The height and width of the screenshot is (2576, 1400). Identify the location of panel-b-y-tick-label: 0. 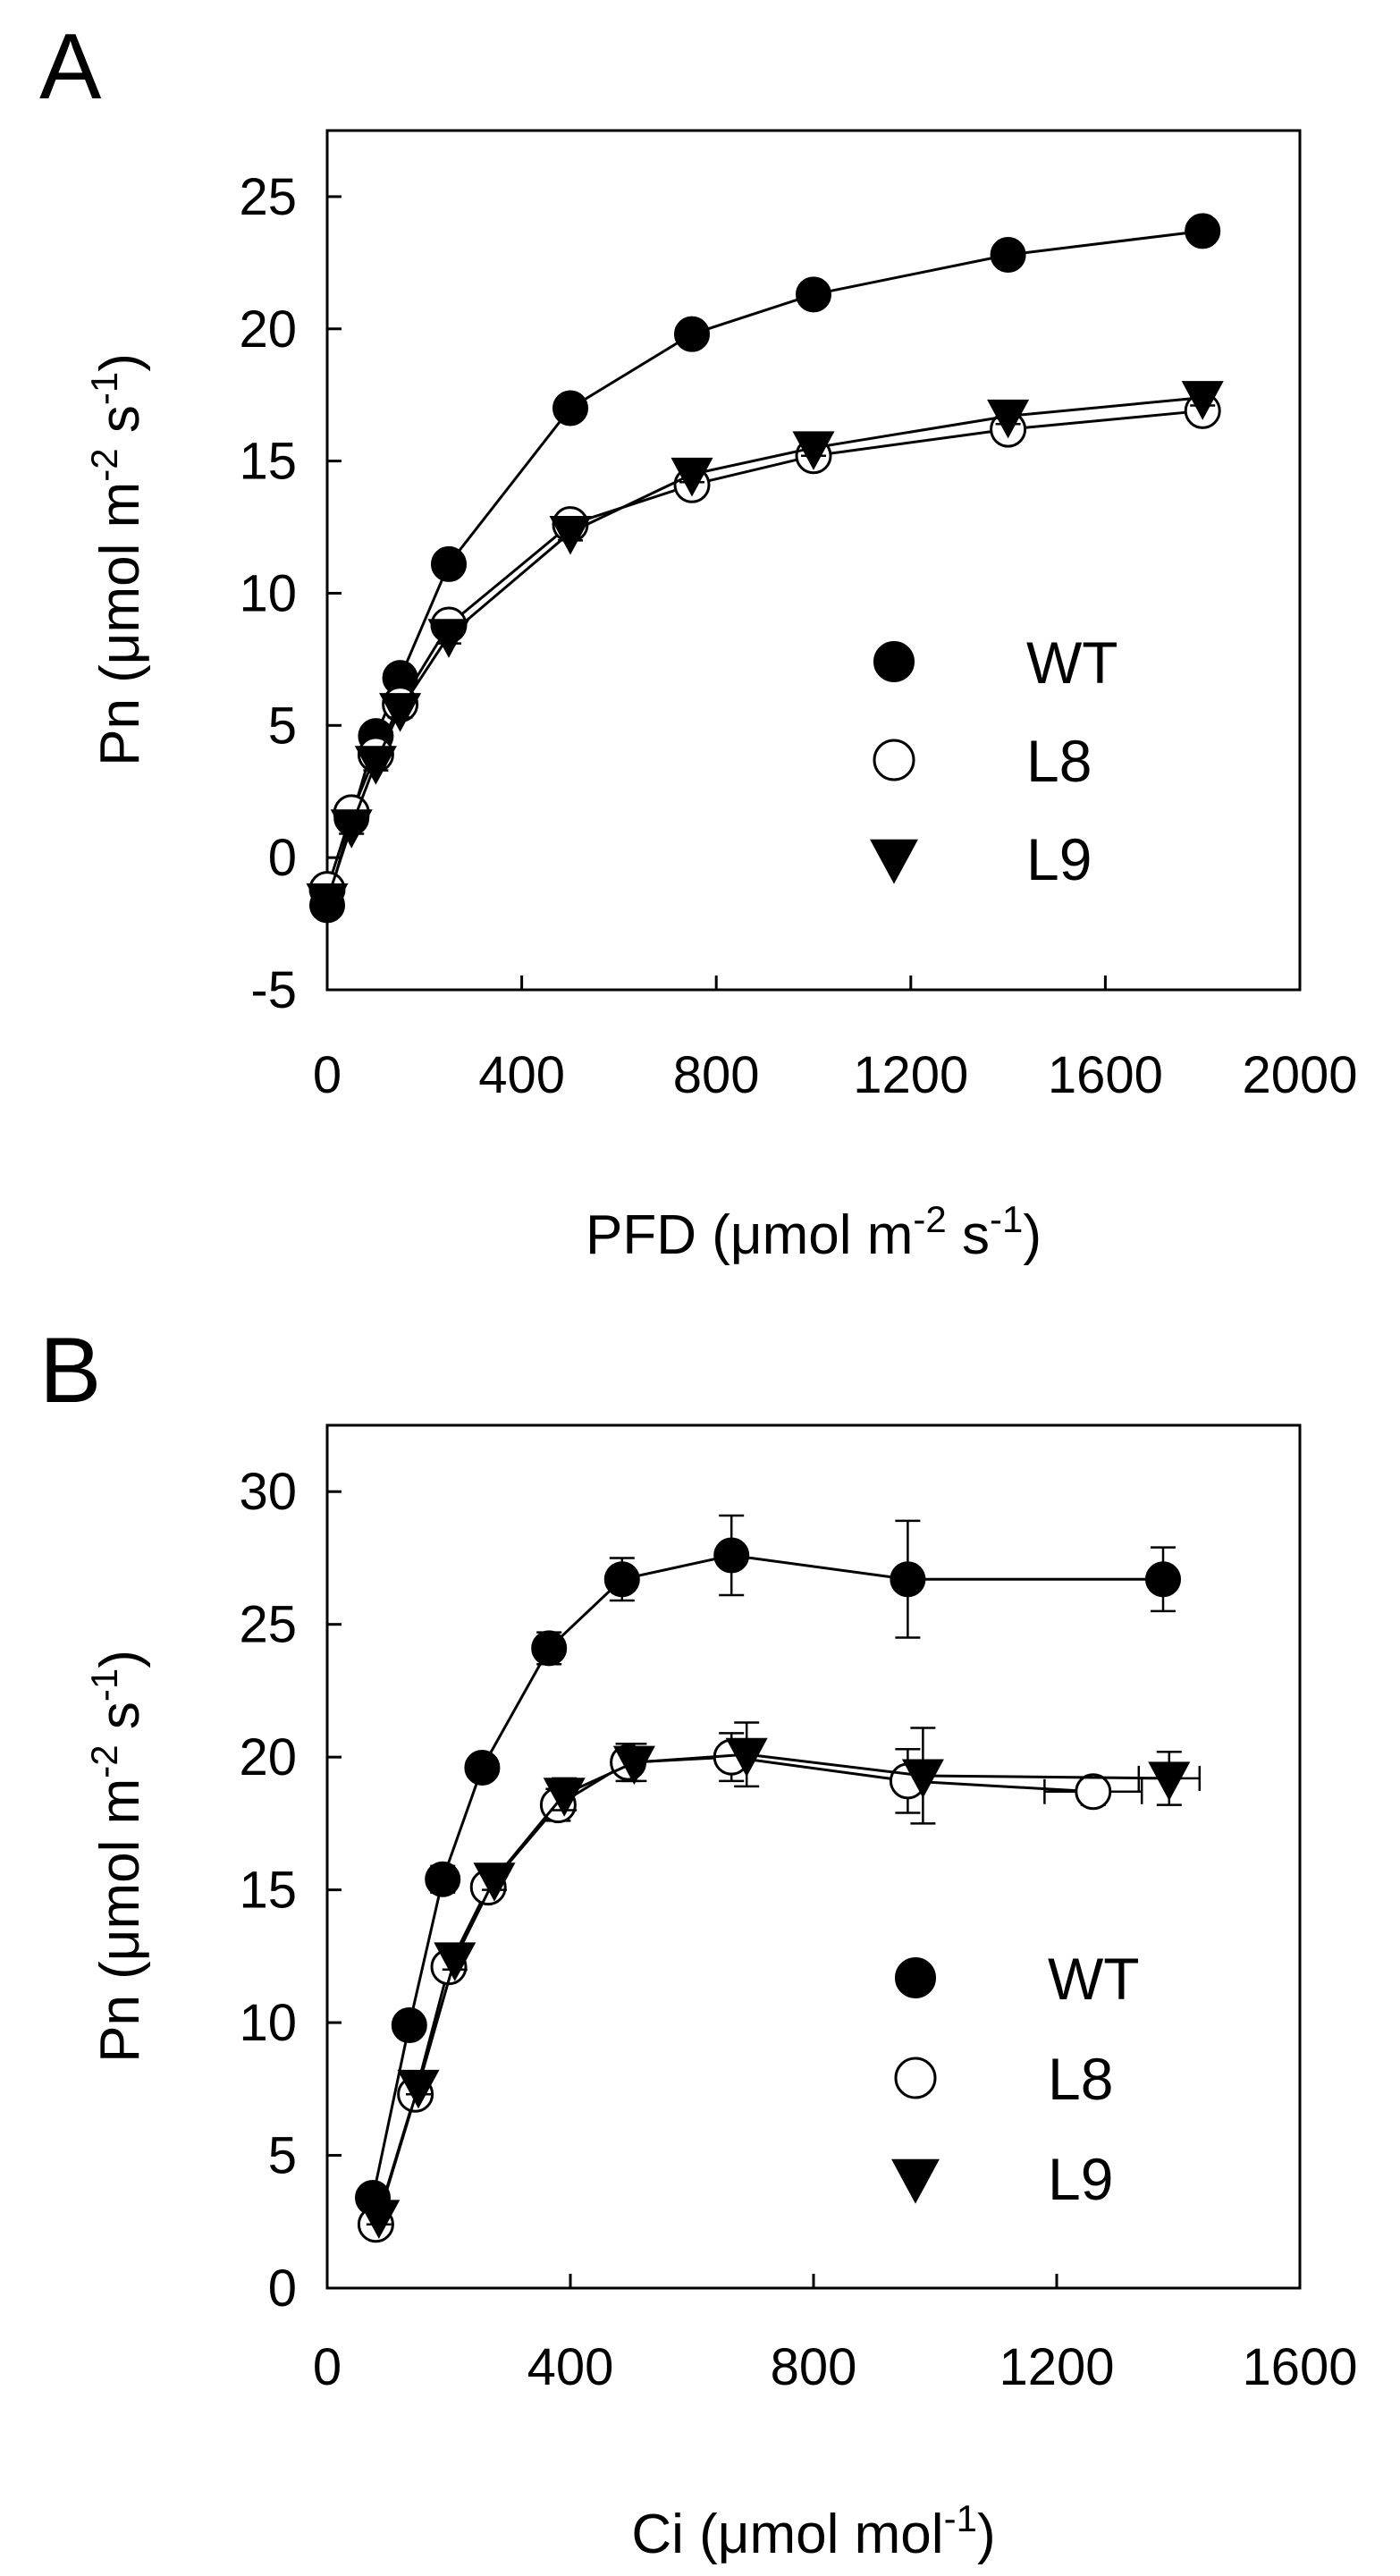
(282, 2288).